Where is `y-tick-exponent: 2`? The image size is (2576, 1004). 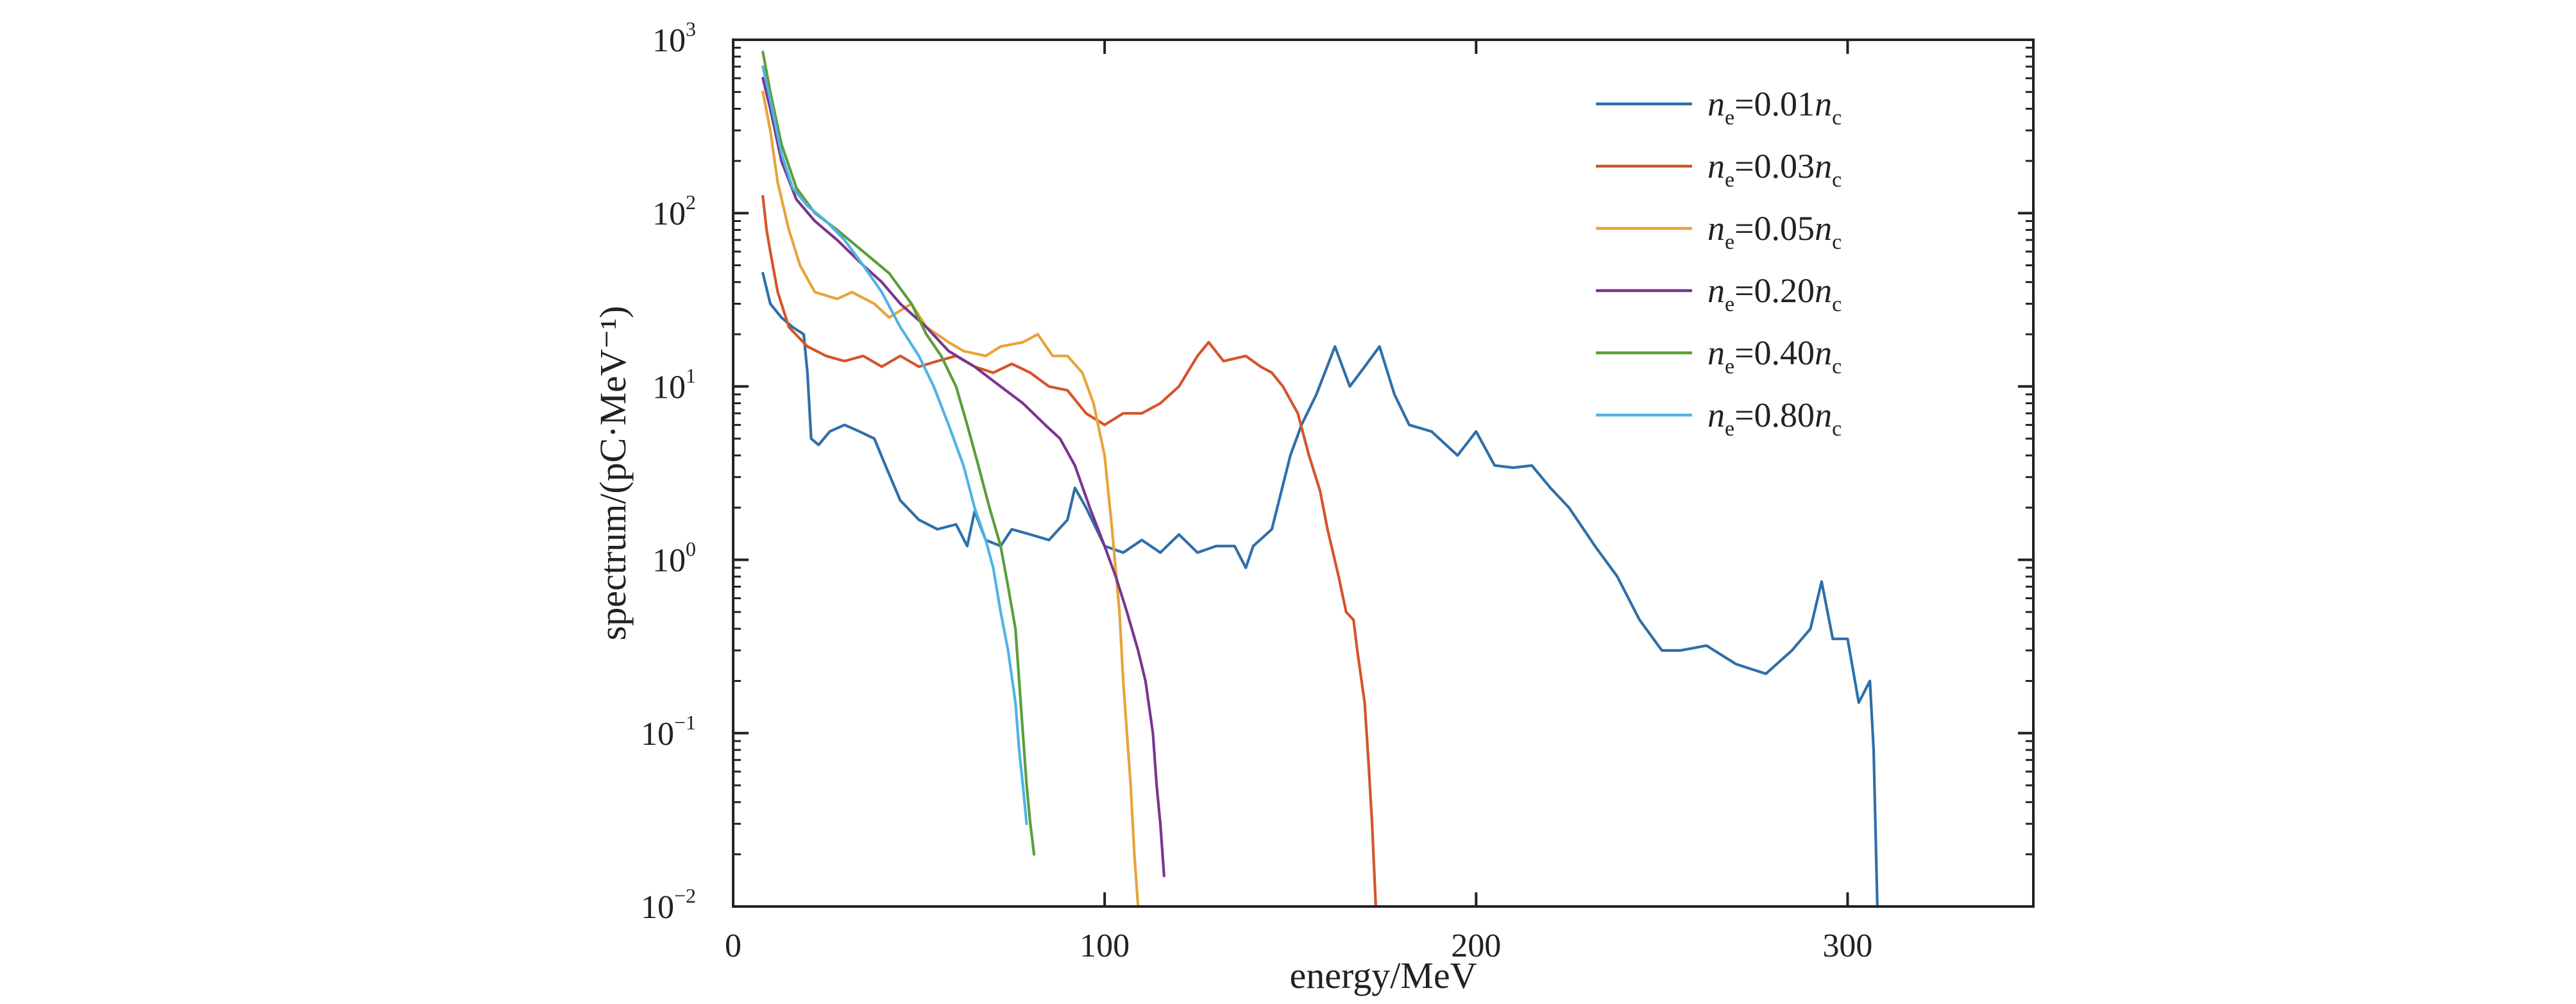
y-tick-exponent: 2 is located at coordinates (691, 202).